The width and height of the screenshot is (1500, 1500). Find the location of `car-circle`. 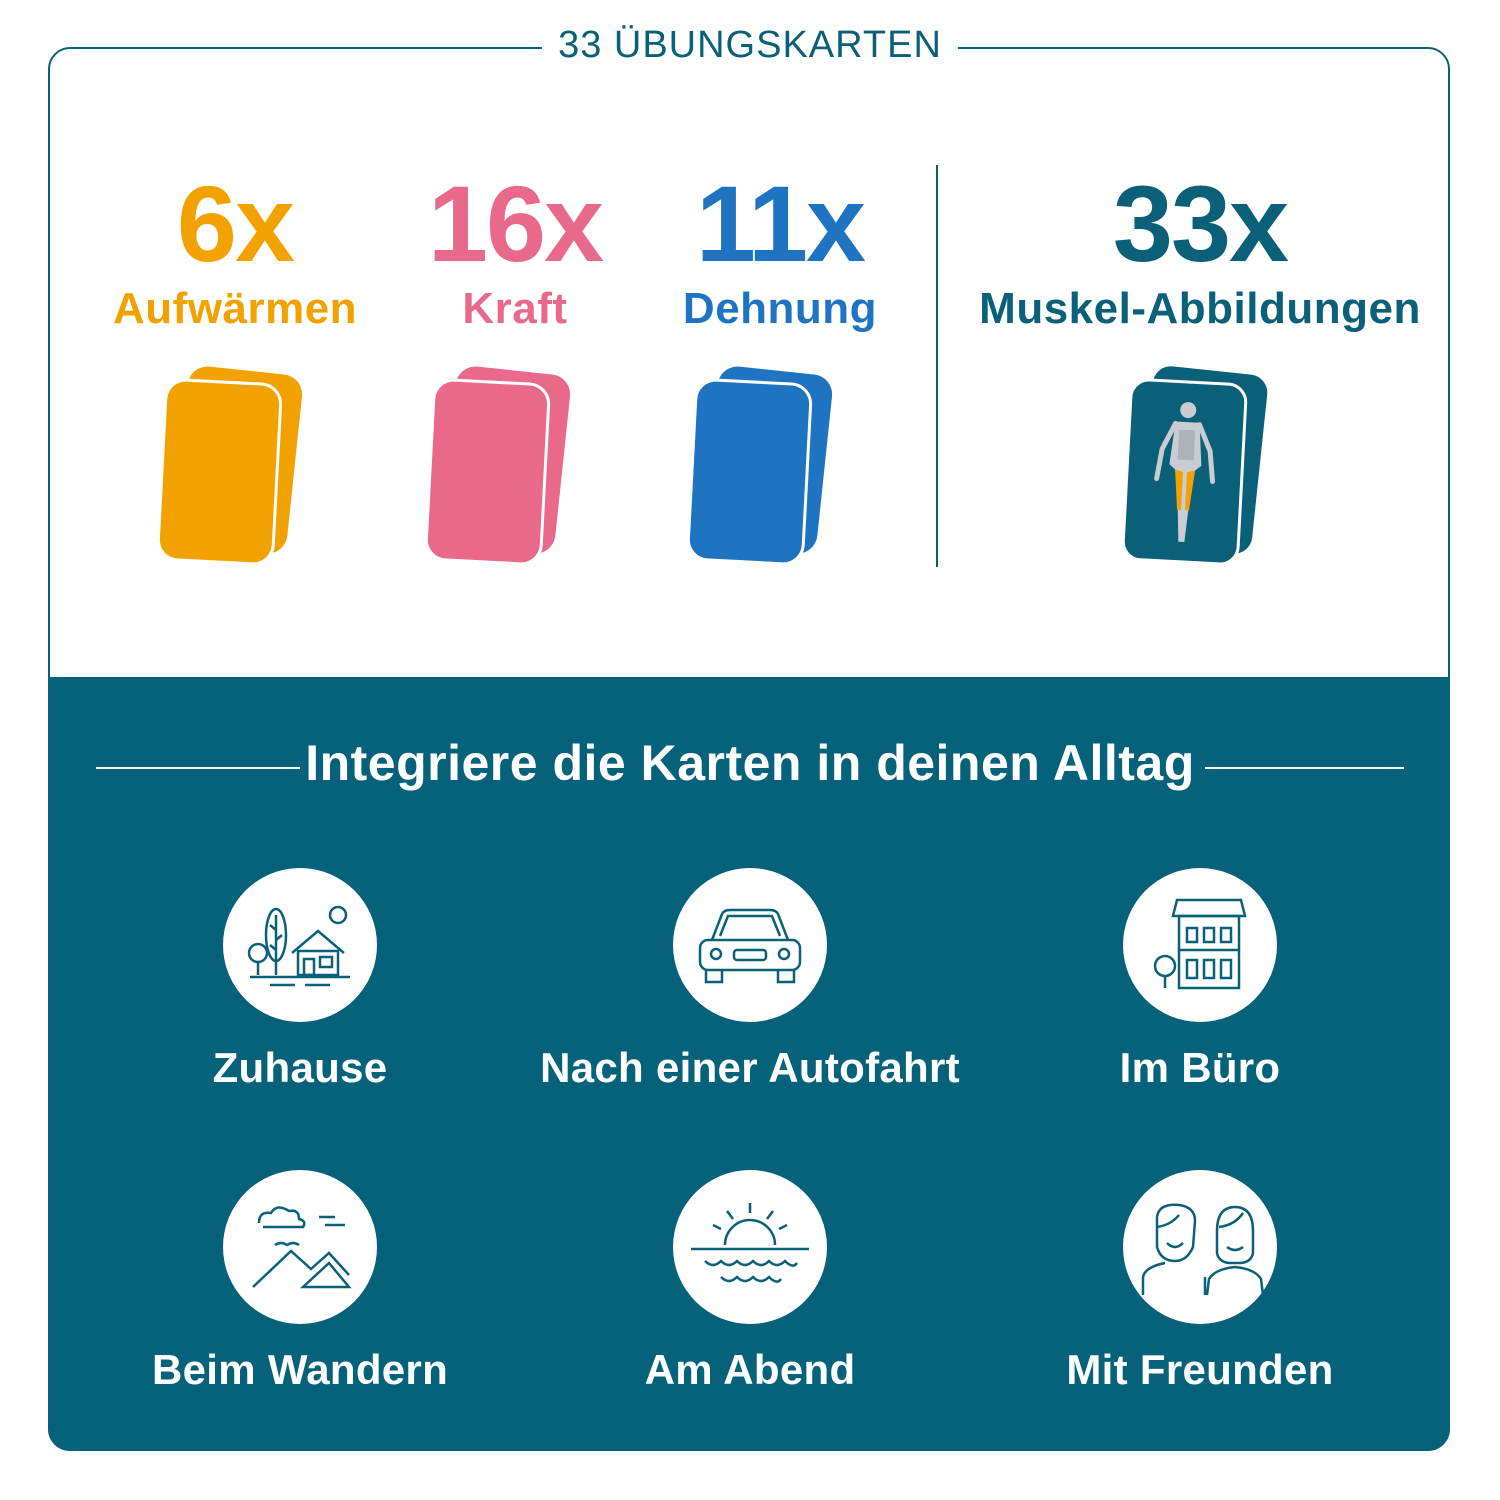

car-circle is located at coordinates (750, 945).